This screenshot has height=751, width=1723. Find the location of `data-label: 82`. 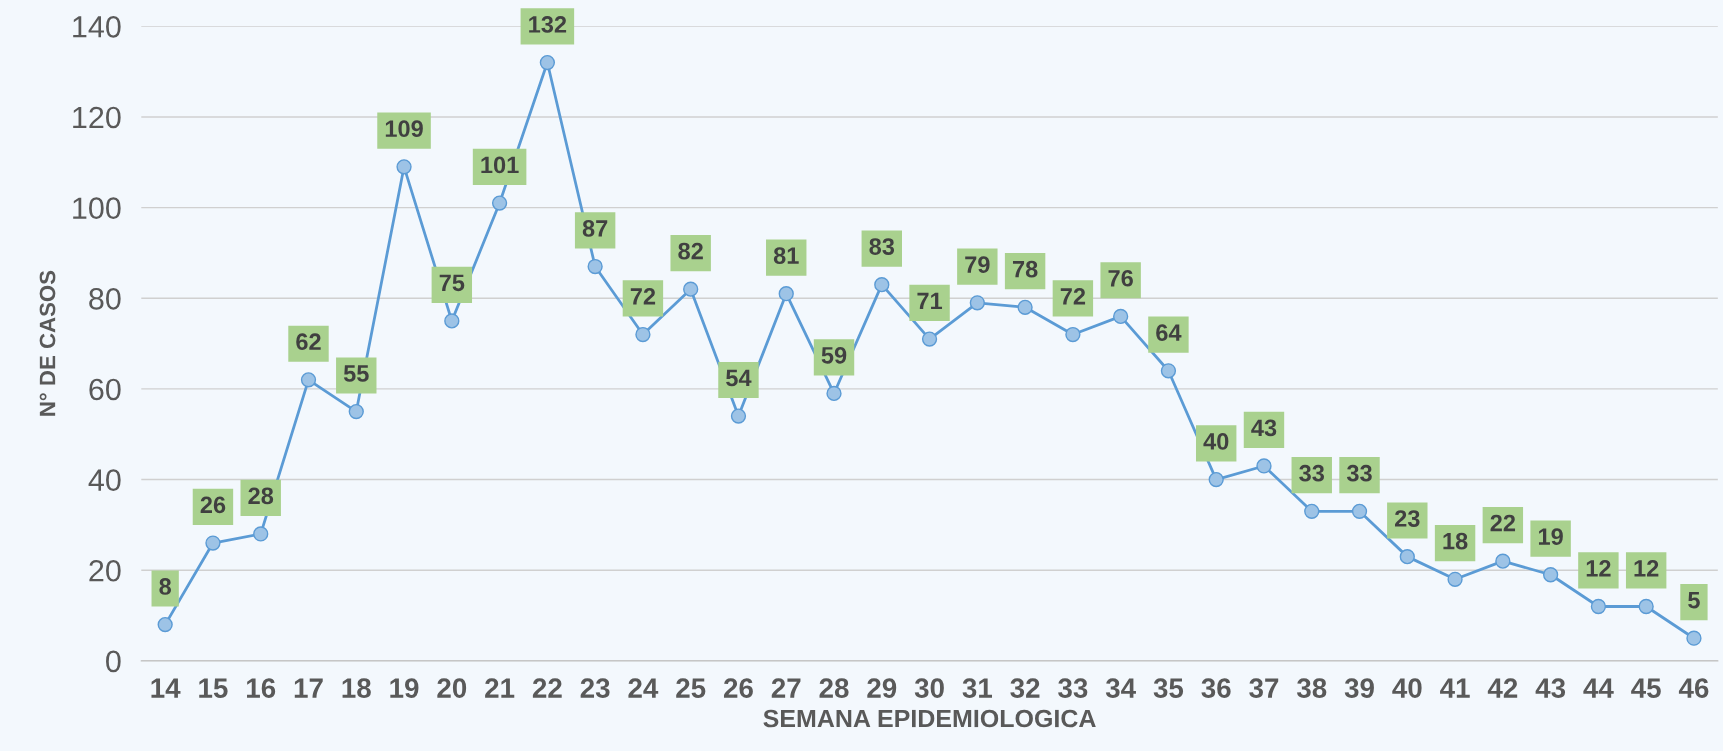

data-label: 82 is located at coordinates (690, 251).